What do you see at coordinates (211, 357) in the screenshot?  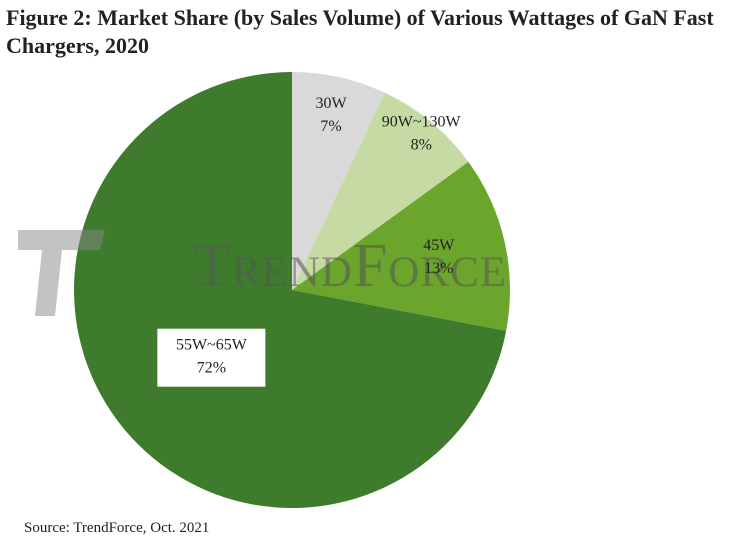 I see `label-box` at bounding box center [211, 357].